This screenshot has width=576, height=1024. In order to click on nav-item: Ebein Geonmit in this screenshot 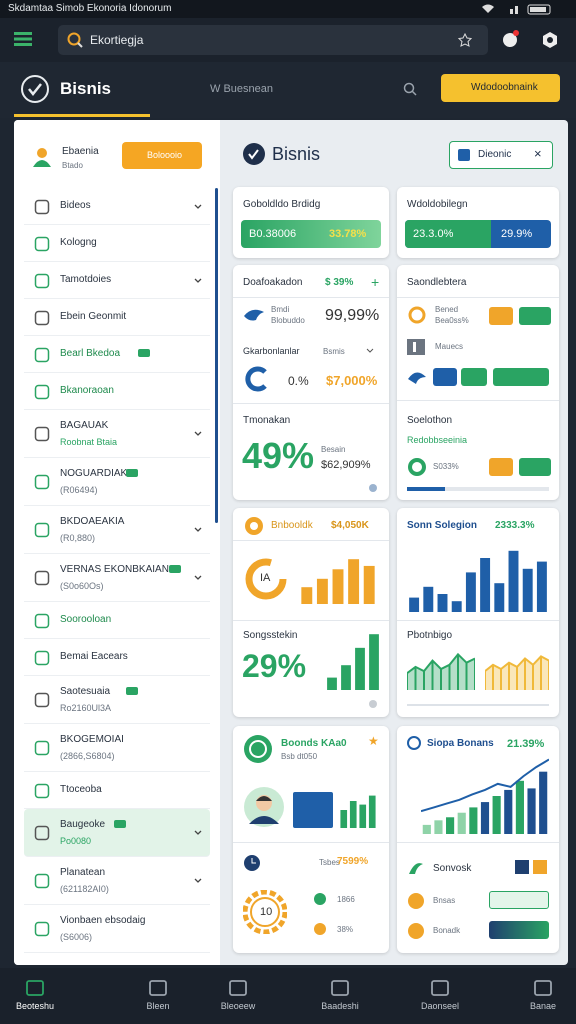, I will do `click(117, 317)`.